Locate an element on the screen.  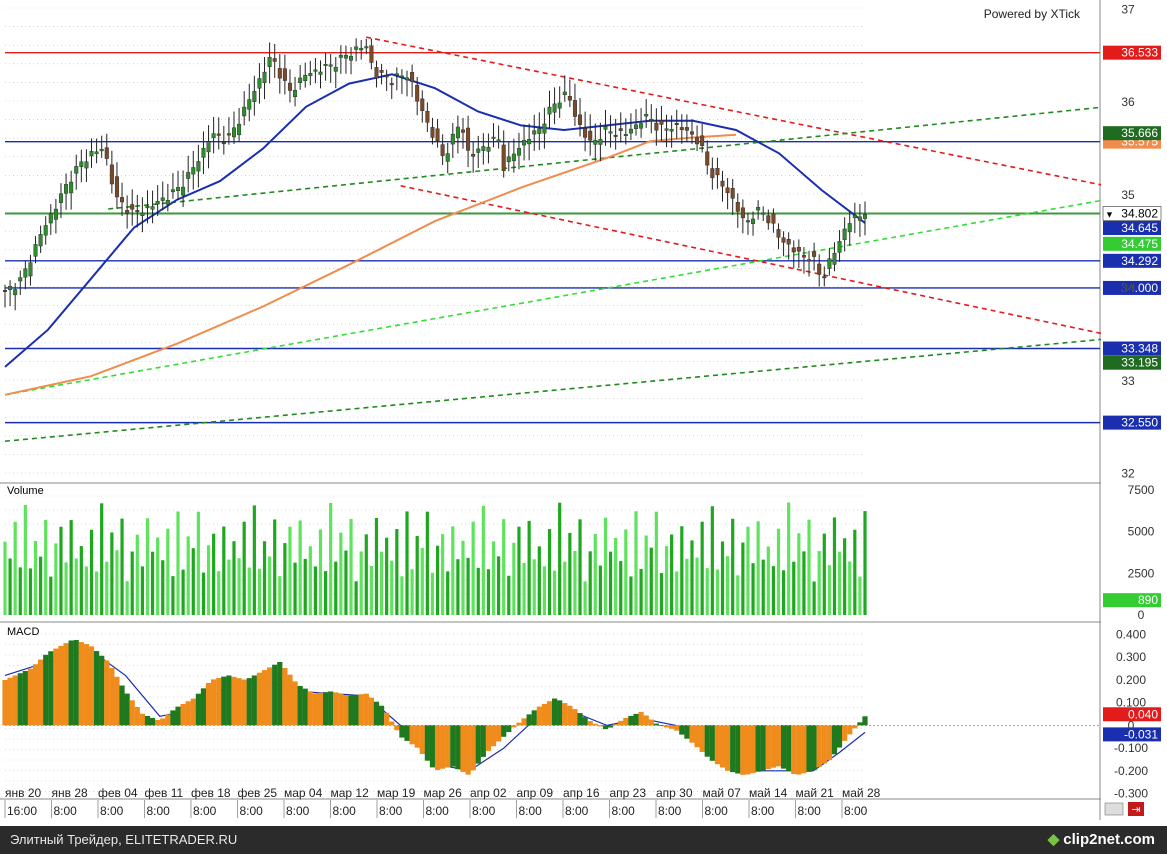
x-date-label: апр 16 is located at coordinates (581, 793).